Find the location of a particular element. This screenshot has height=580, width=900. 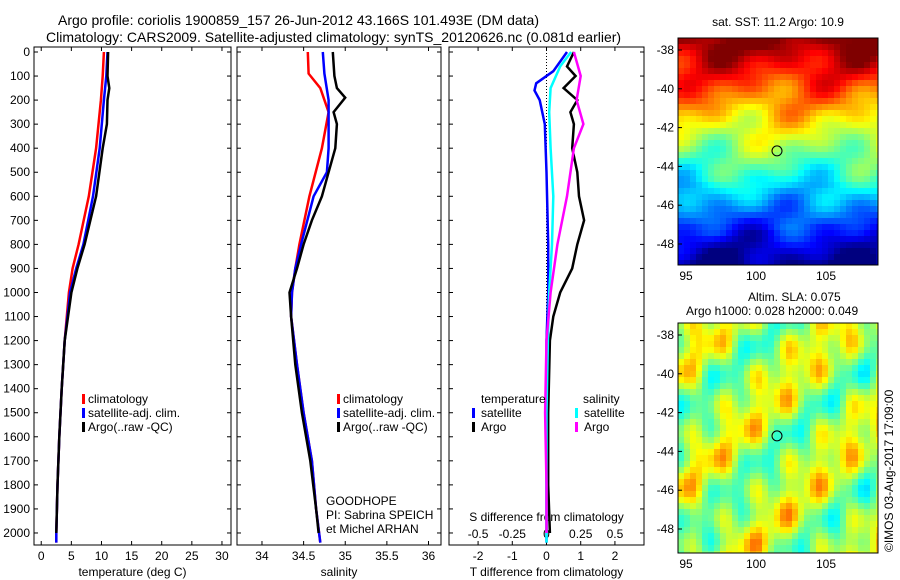

lat-tick-label: -40 is located at coordinates (666, 374).